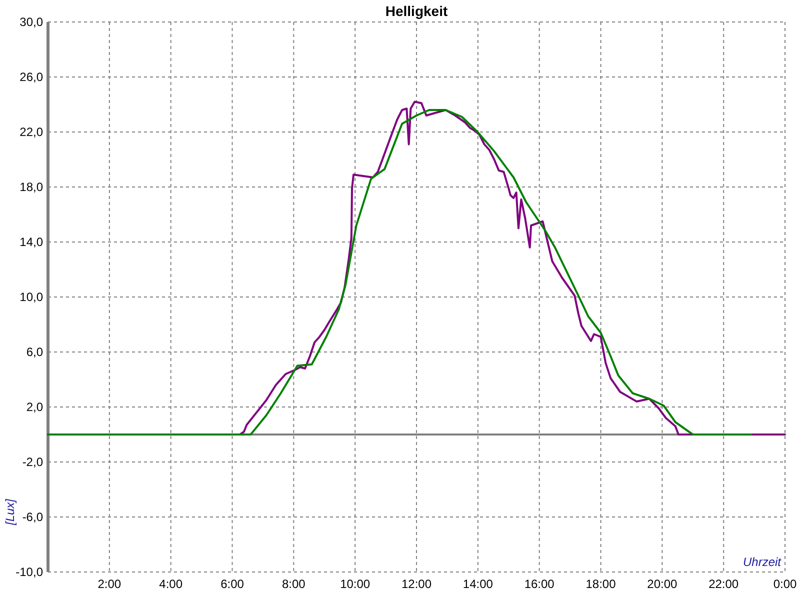 The width and height of the screenshot is (800, 600). What do you see at coordinates (601, 584) in the screenshot?
I see `x-tick-label: 18:00` at bounding box center [601, 584].